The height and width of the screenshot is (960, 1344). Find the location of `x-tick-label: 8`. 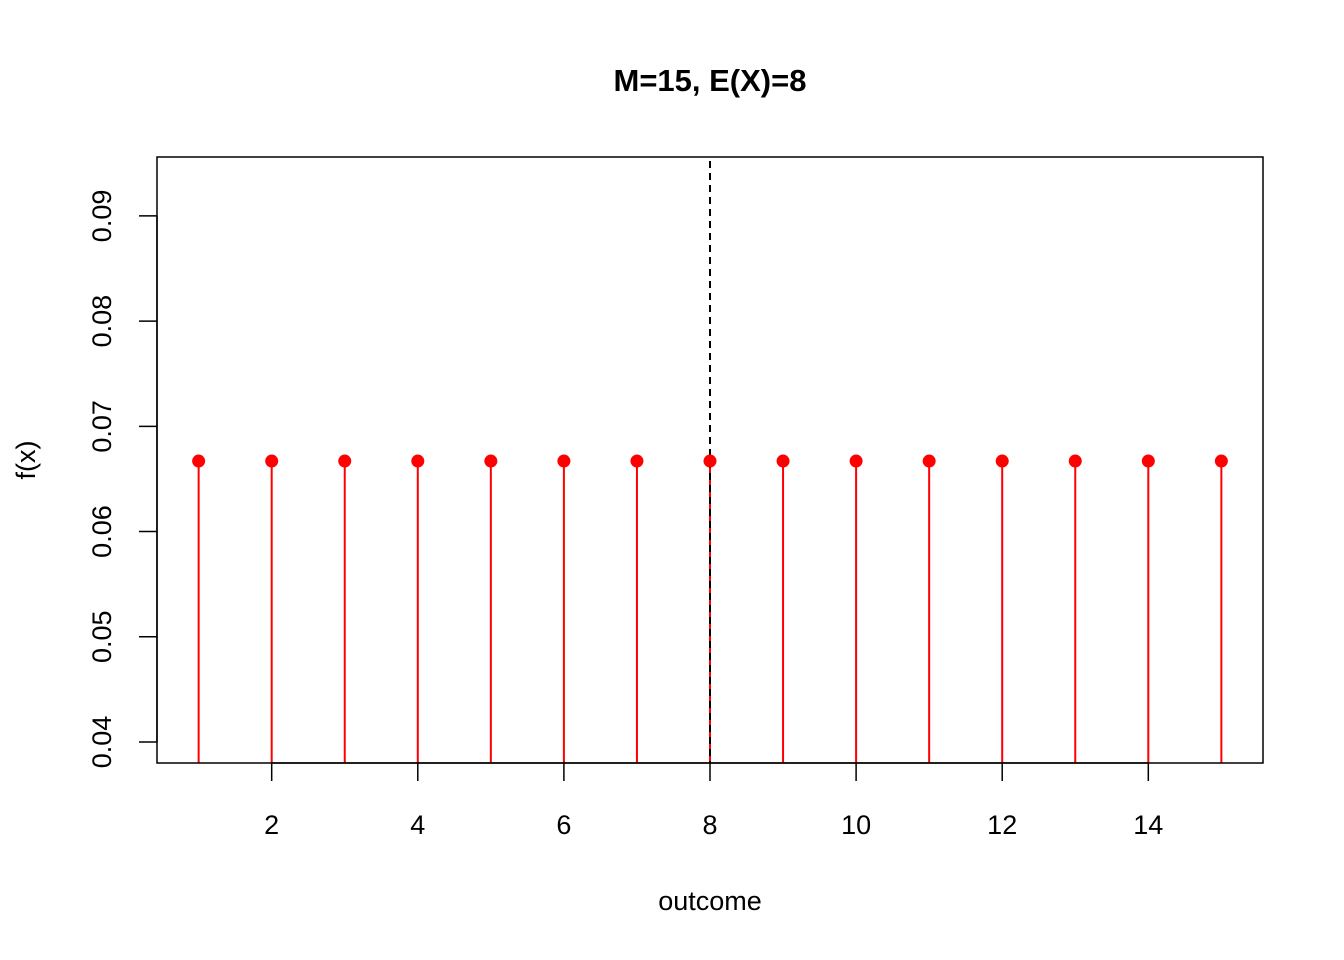

x-tick-label: 8 is located at coordinates (709, 825).